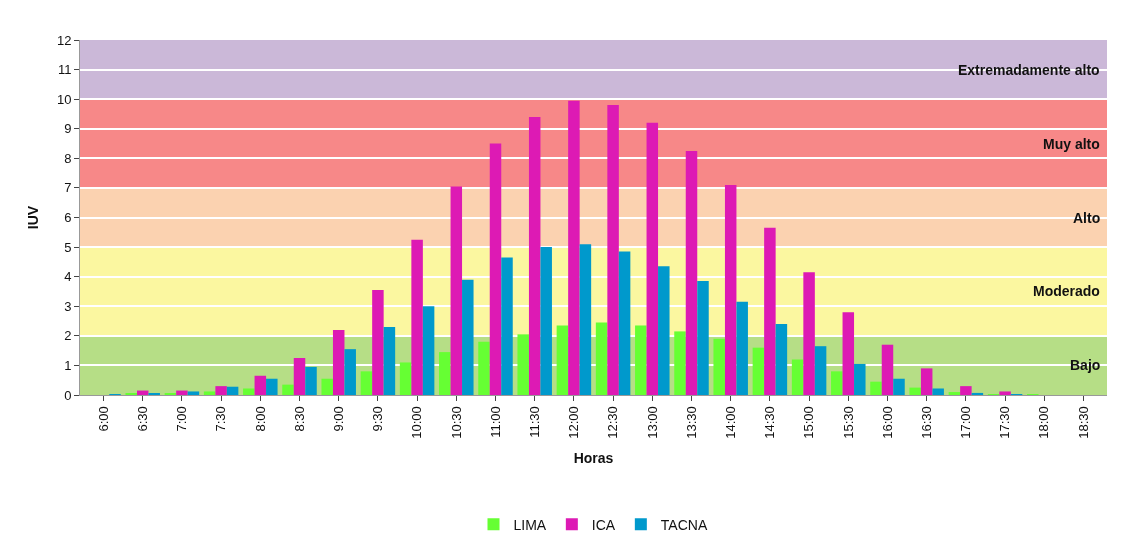 The image size is (1137, 552). I want to click on x-tick-label: 9:30, so click(378, 419).